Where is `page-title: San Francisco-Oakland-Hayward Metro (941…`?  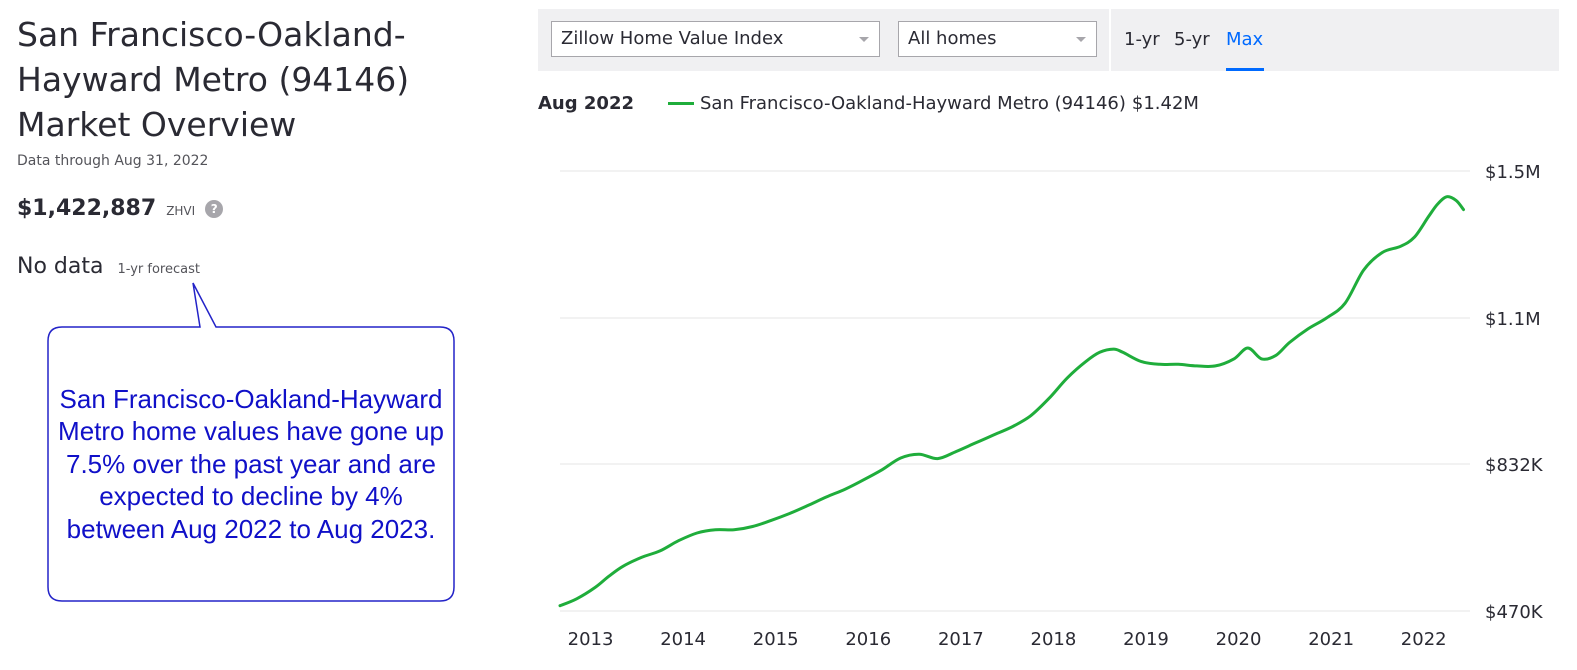 page-title: San Francisco-Oakland-Hayward Metro (941… is located at coordinates (213, 79).